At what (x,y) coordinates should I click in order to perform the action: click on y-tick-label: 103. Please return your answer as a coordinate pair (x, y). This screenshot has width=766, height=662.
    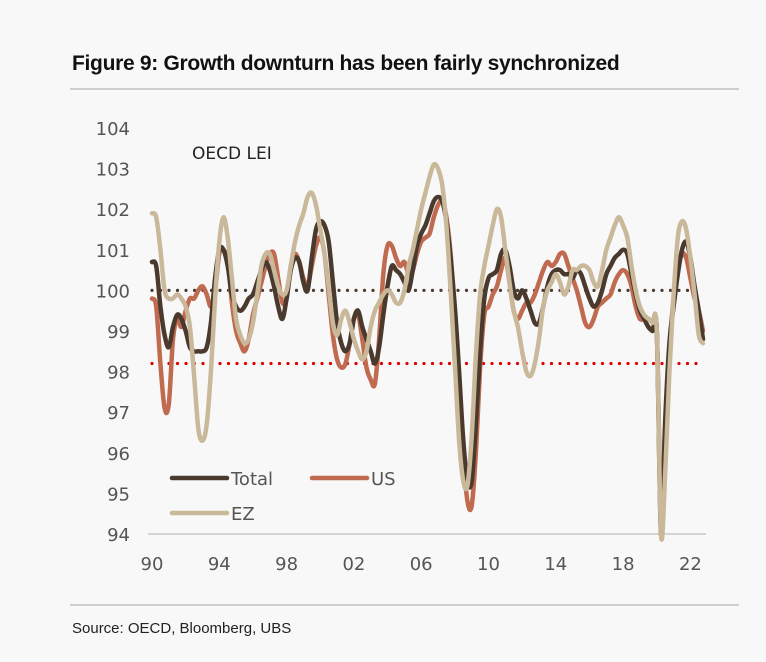
    Looking at the image, I should click on (113, 170).